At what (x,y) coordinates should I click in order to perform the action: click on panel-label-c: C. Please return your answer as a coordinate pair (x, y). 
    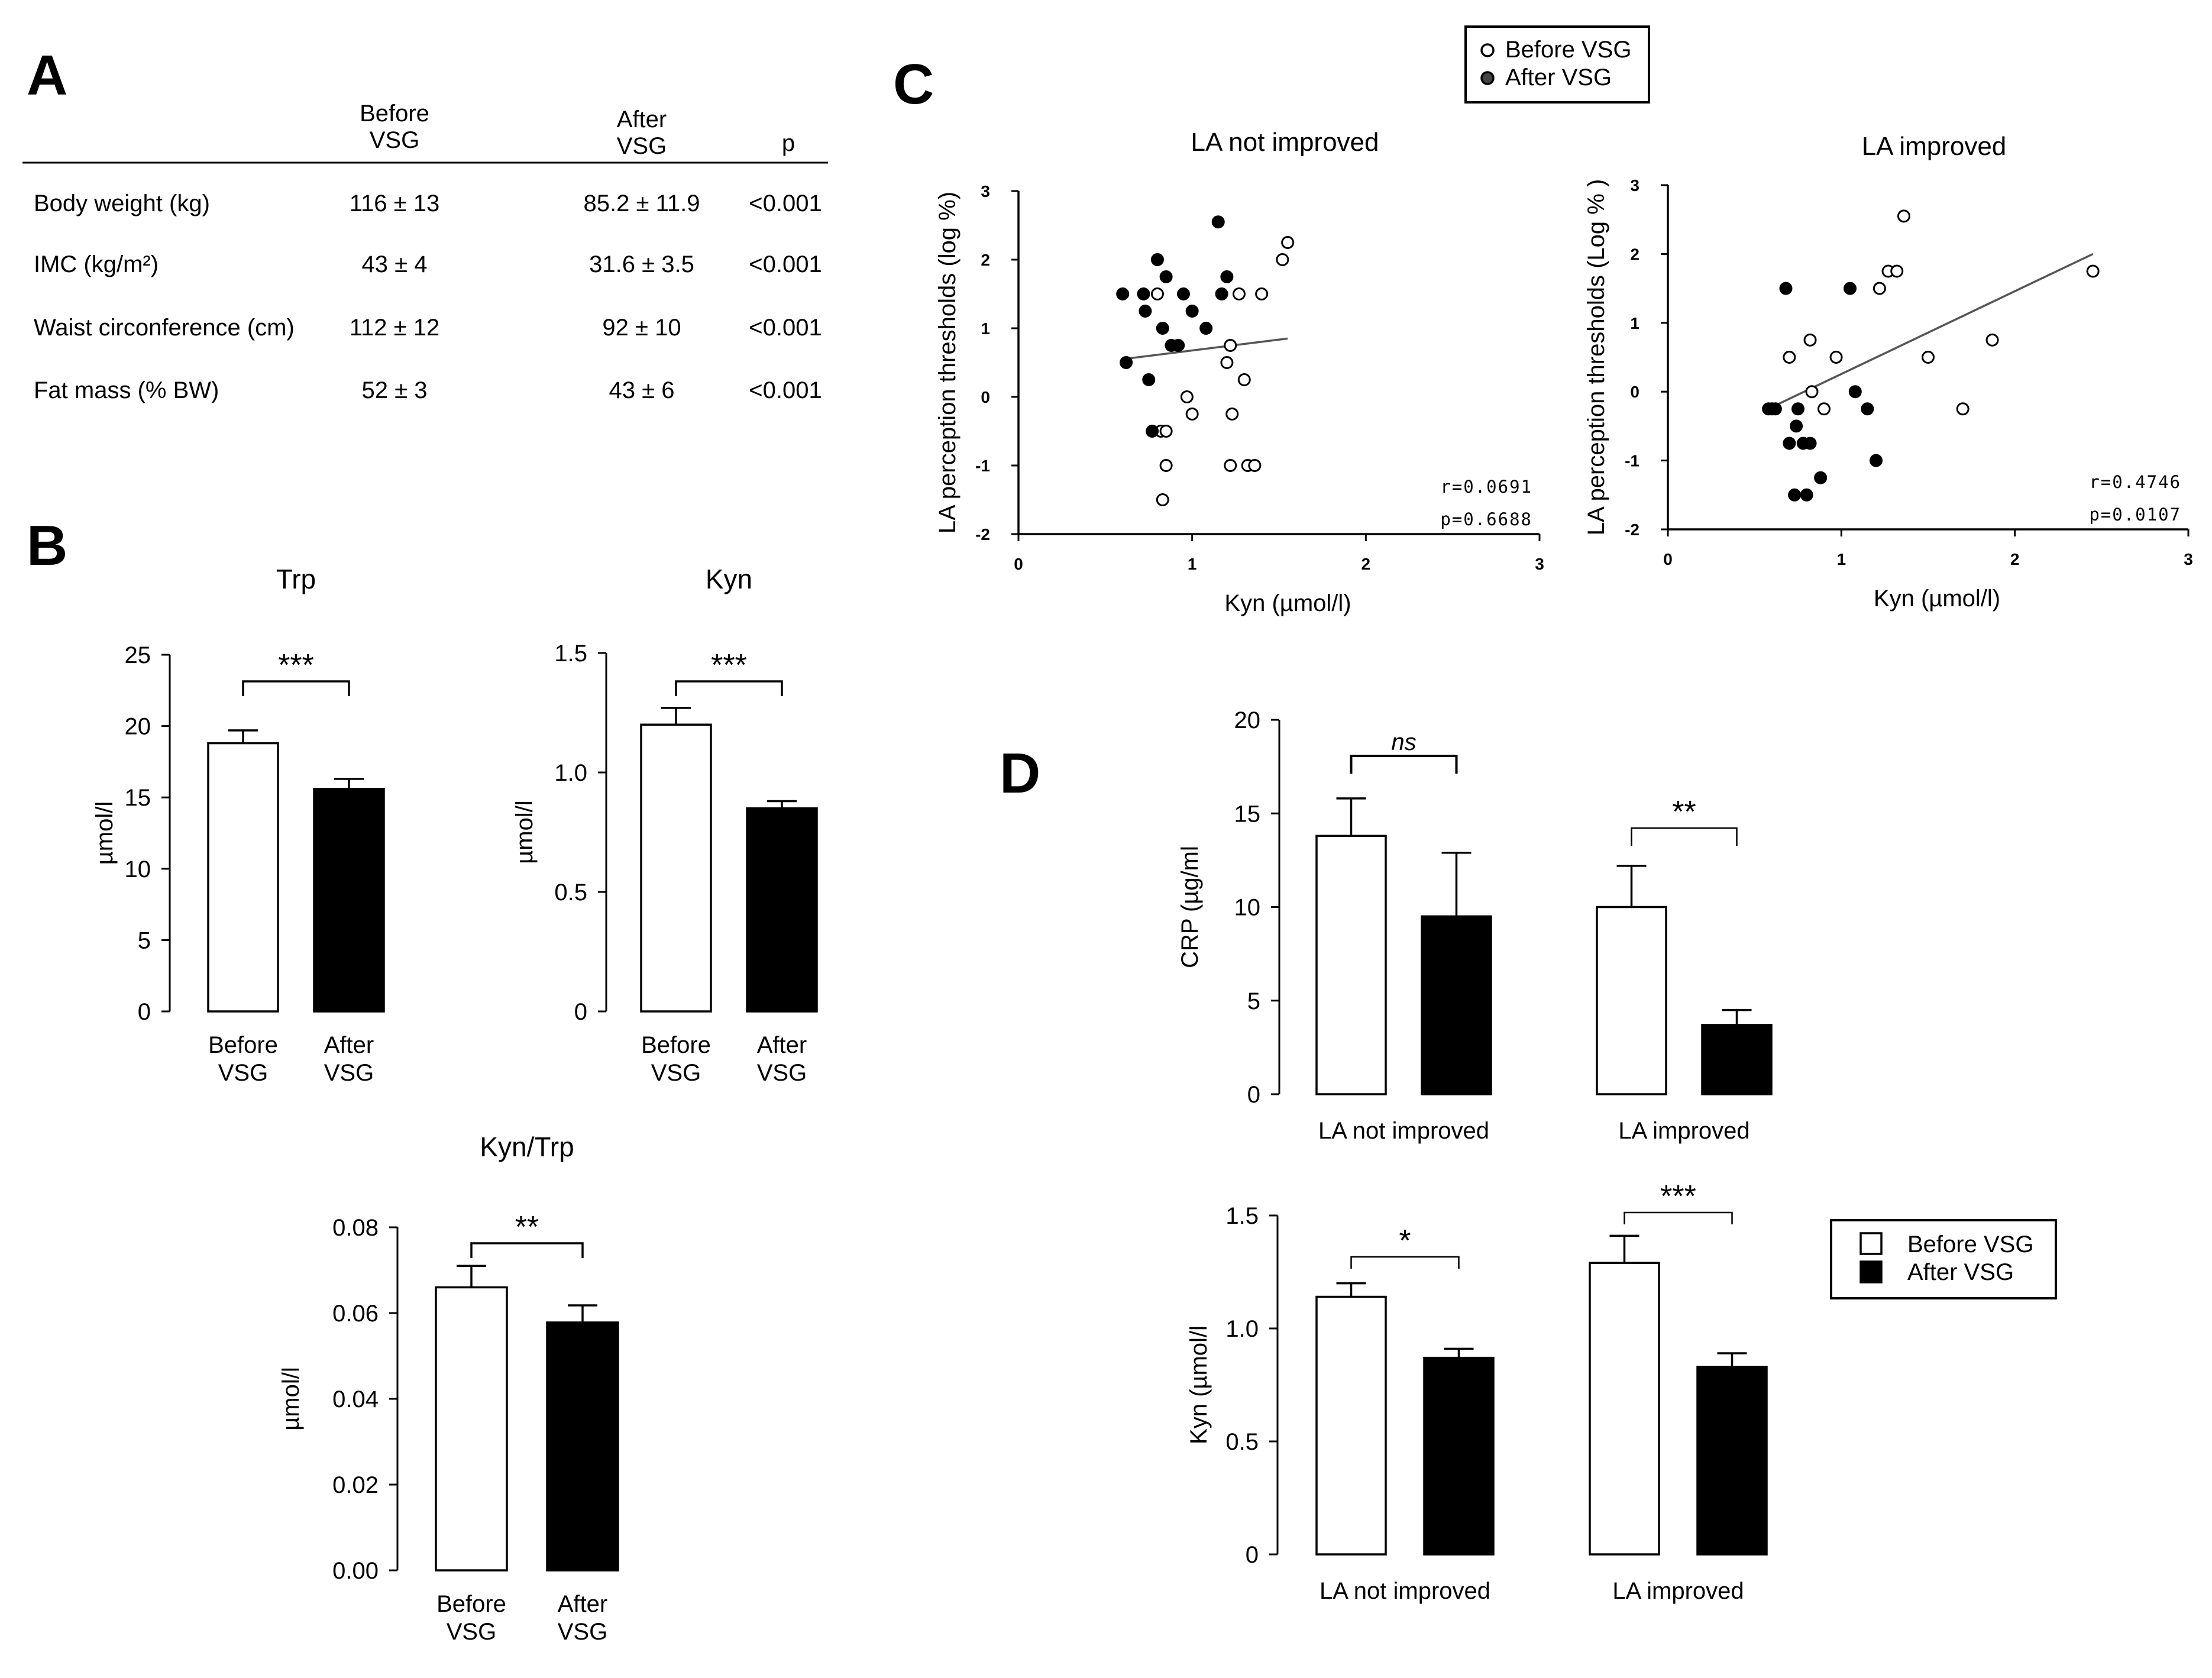
    Looking at the image, I should click on (913, 84).